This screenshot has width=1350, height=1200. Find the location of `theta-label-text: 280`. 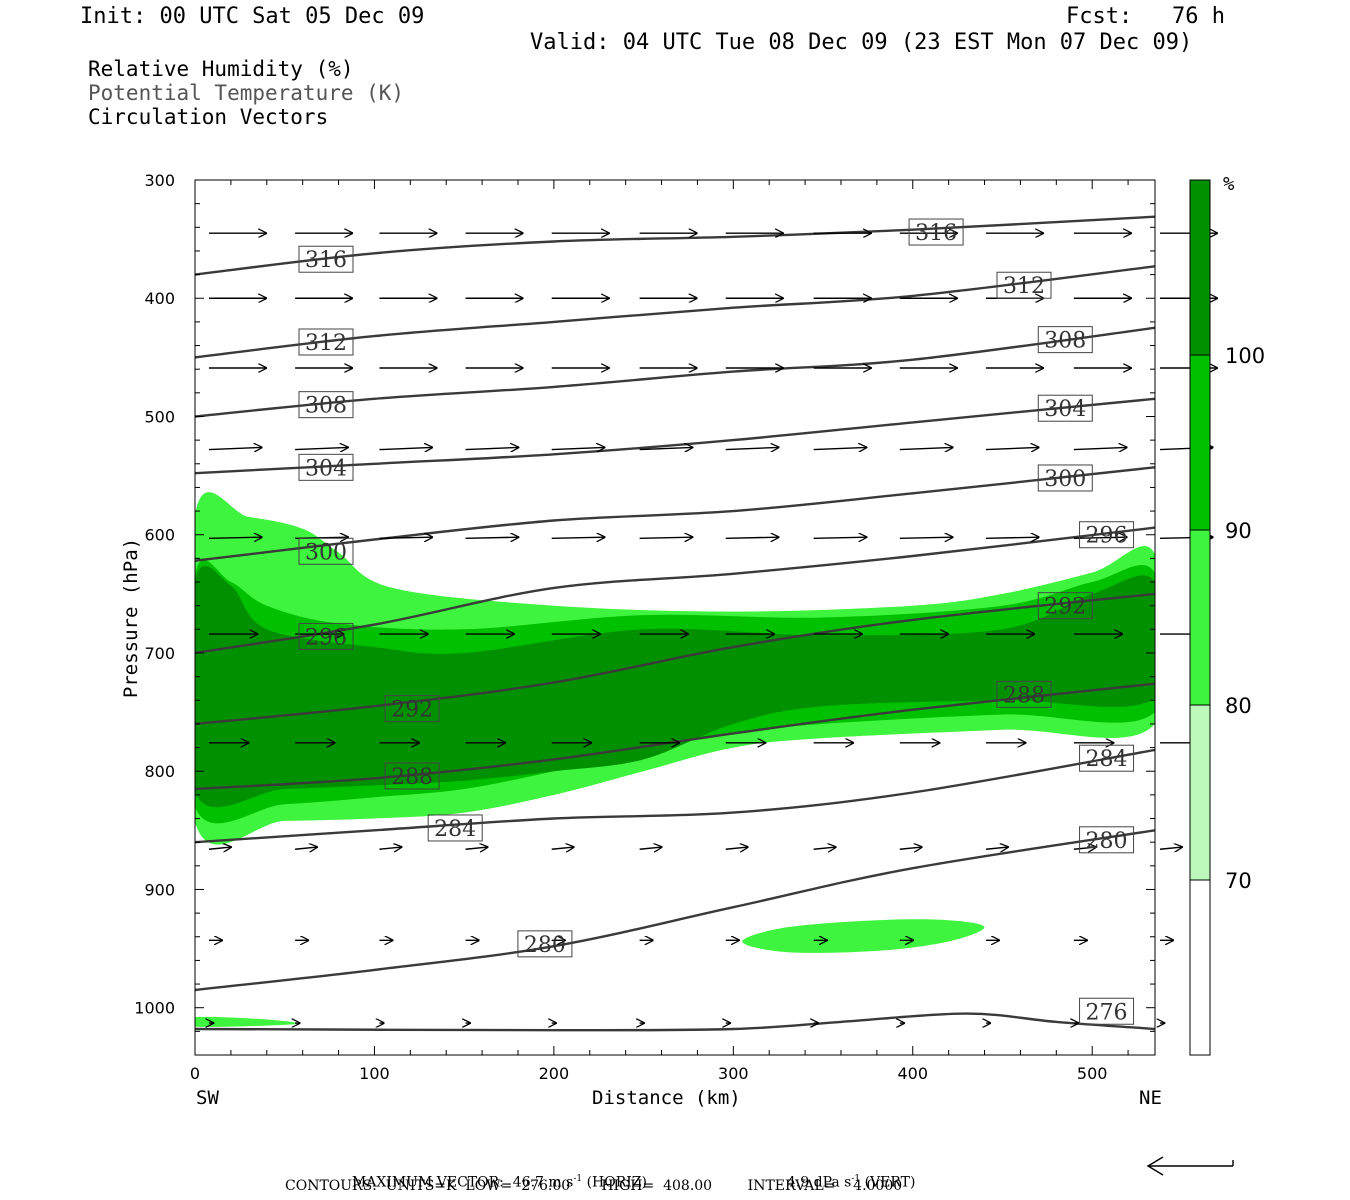

theta-label-text: 280 is located at coordinates (545, 945).